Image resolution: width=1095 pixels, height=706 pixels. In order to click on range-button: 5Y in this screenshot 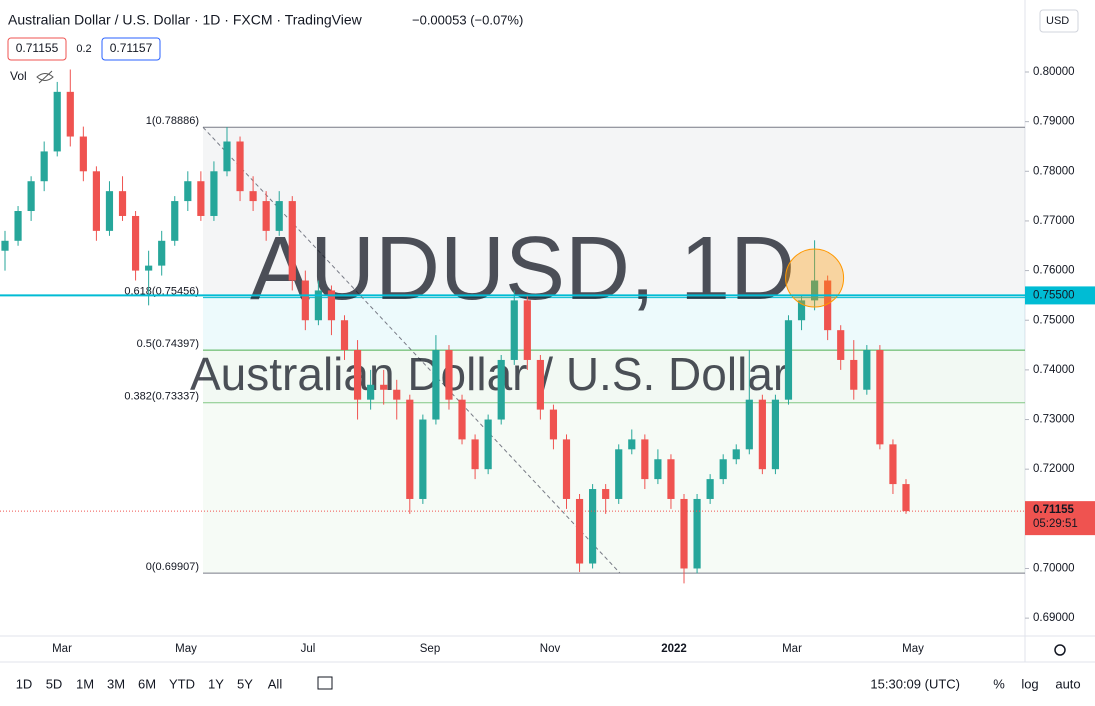, I will do `click(245, 683)`.